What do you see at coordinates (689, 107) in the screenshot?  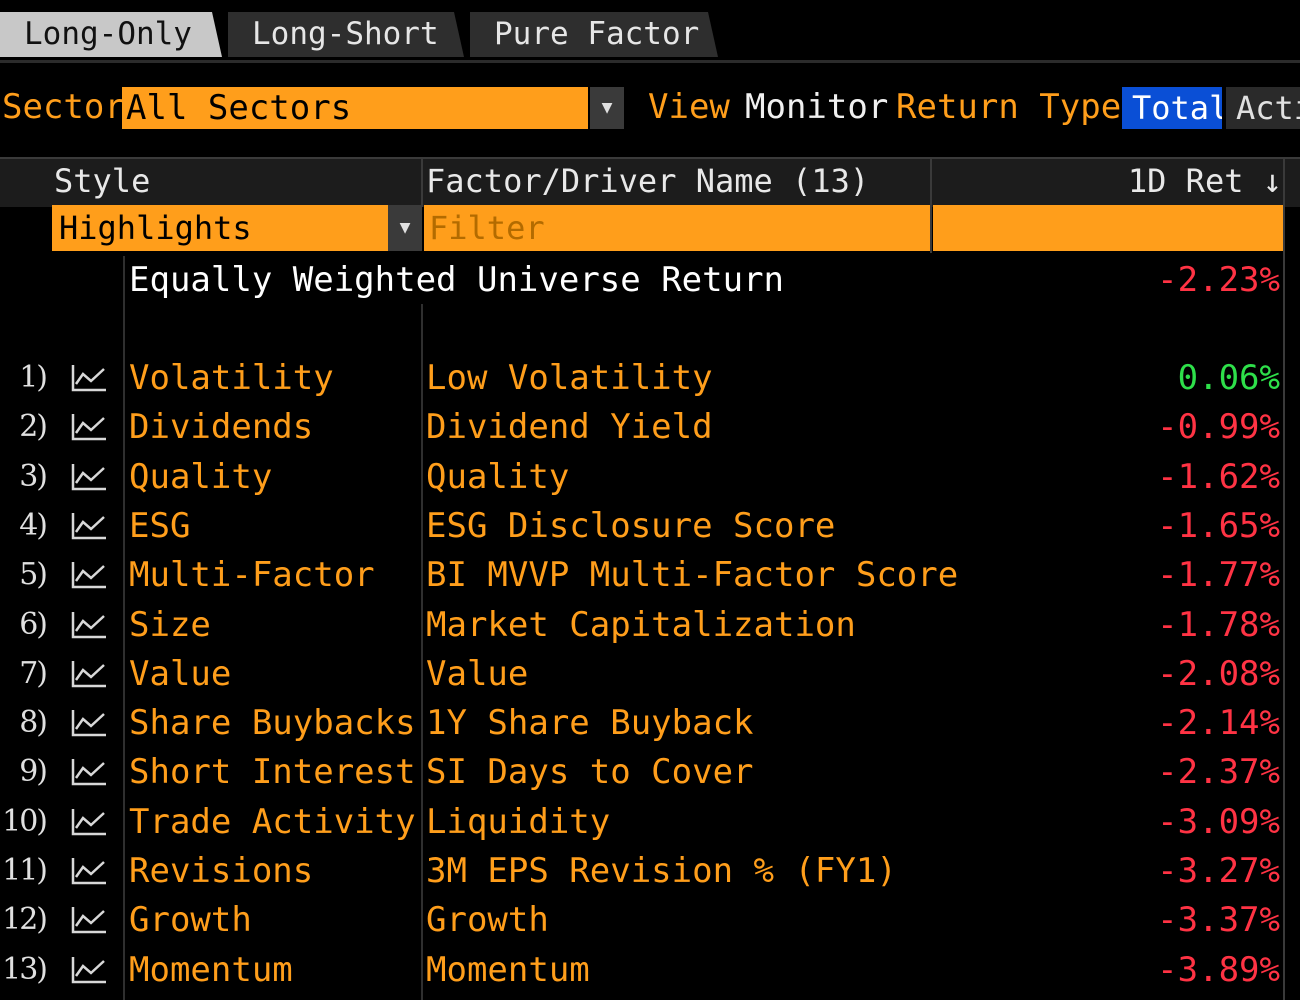 I see `view-label: View` at bounding box center [689, 107].